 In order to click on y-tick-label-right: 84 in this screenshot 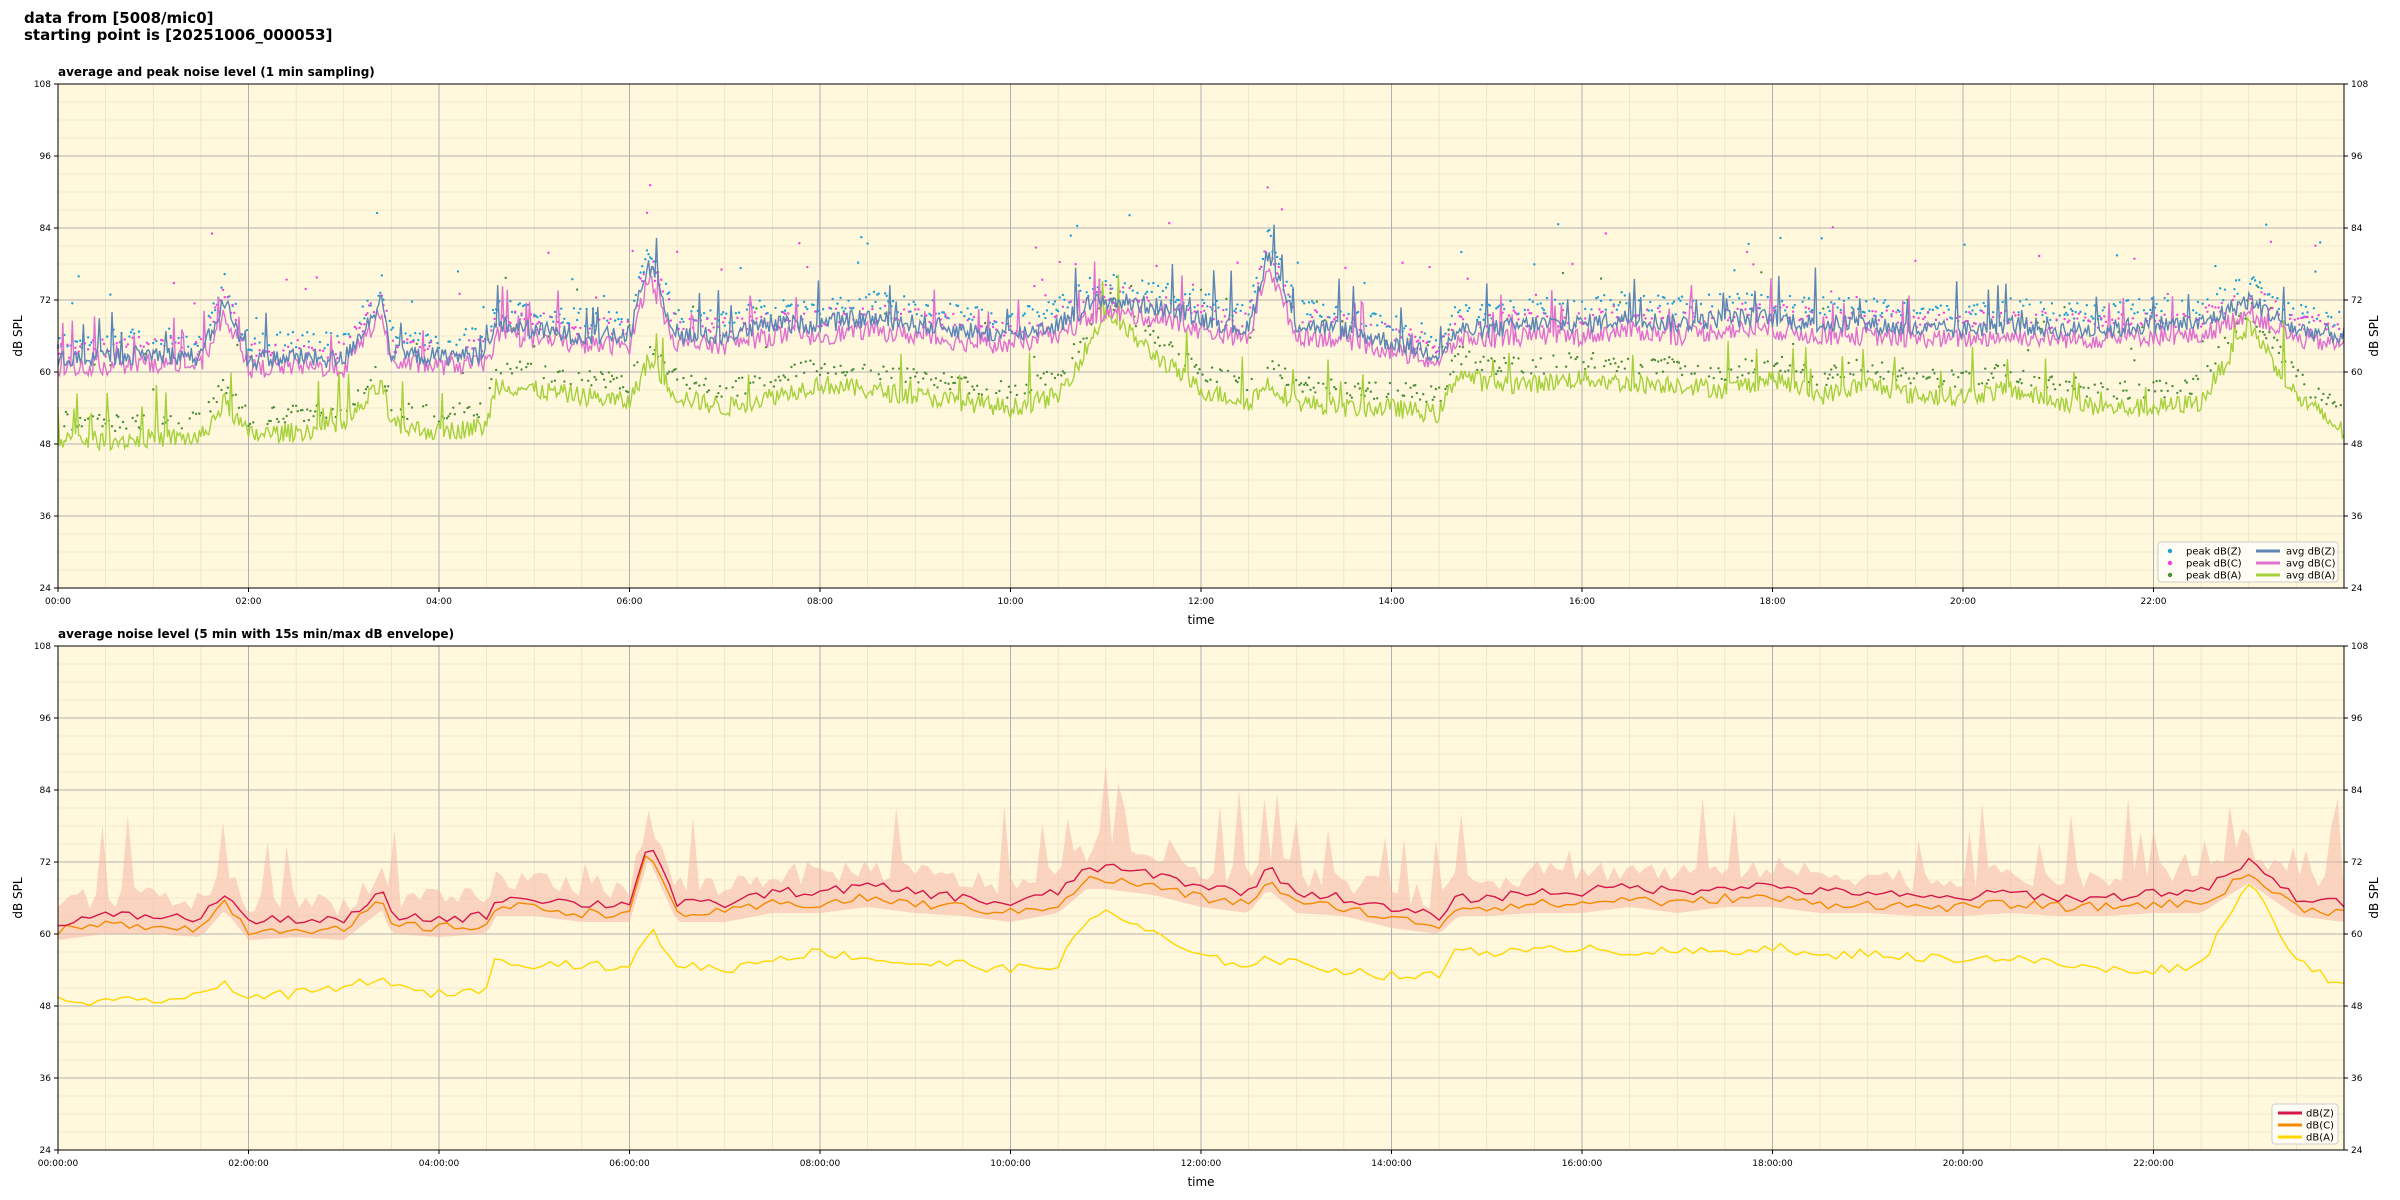, I will do `click(2357, 791)`.